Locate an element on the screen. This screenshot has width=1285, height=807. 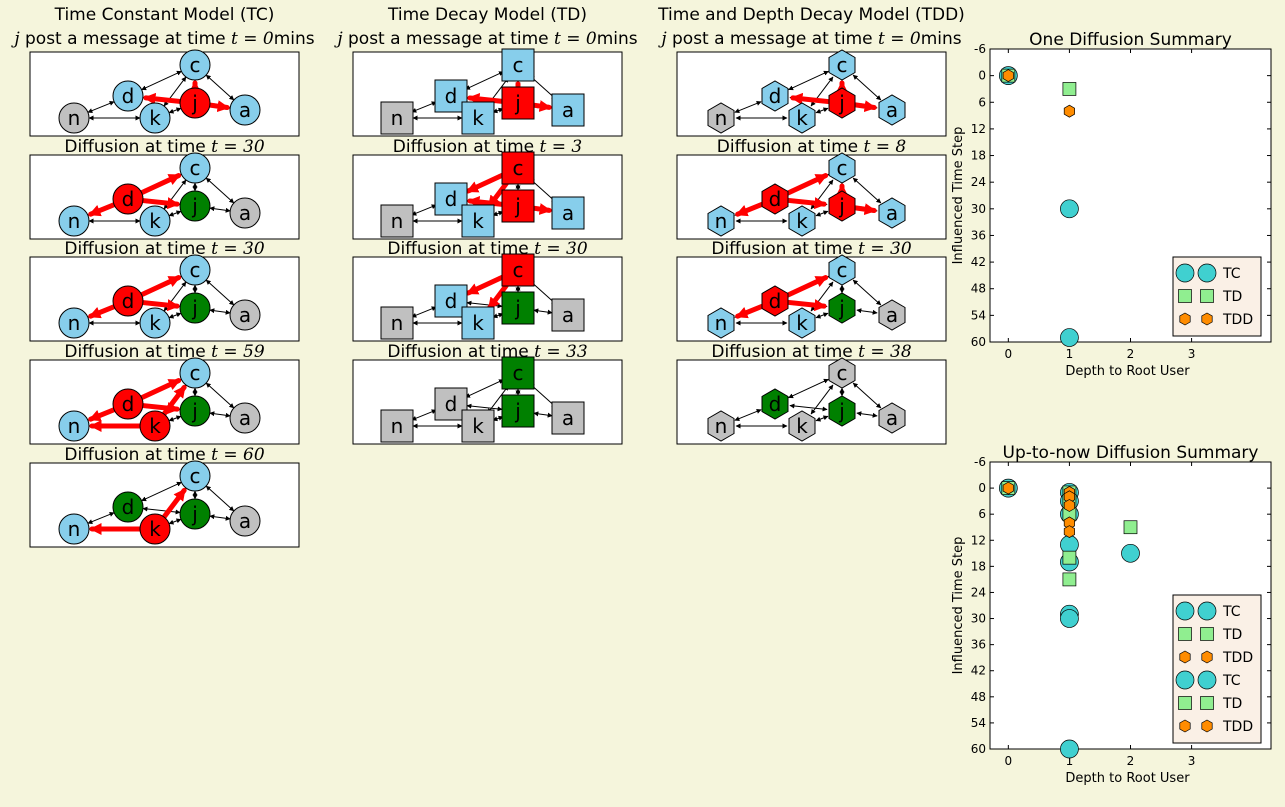
legend-label: TC is located at coordinates (1231, 612).